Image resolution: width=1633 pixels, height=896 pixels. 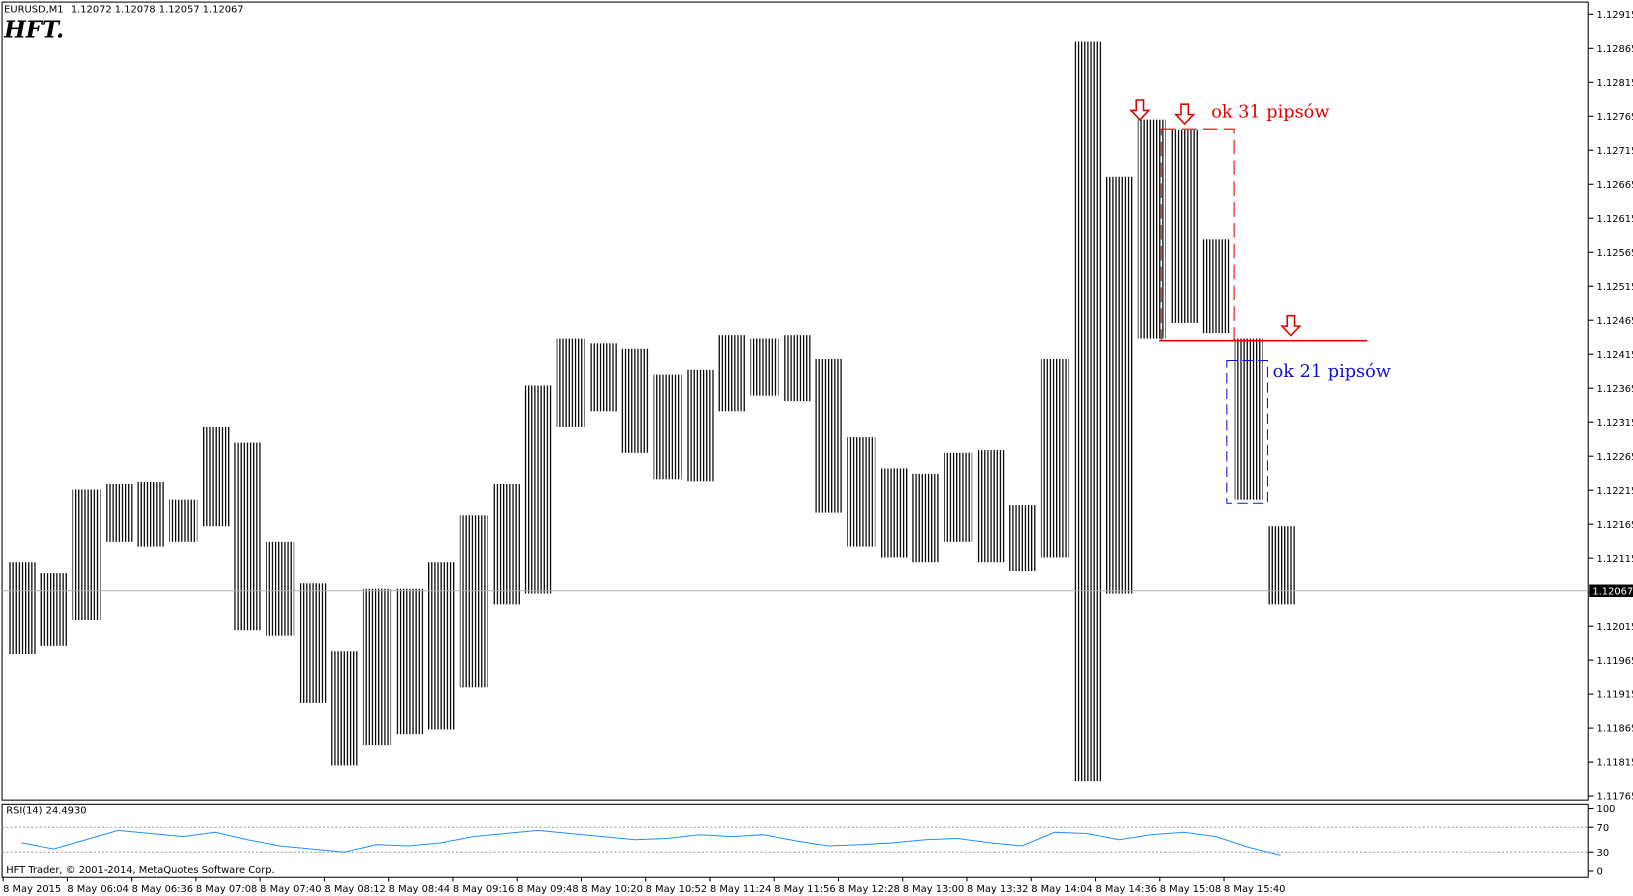 What do you see at coordinates (1603, 853) in the screenshot?
I see `y-tick-label: 30` at bounding box center [1603, 853].